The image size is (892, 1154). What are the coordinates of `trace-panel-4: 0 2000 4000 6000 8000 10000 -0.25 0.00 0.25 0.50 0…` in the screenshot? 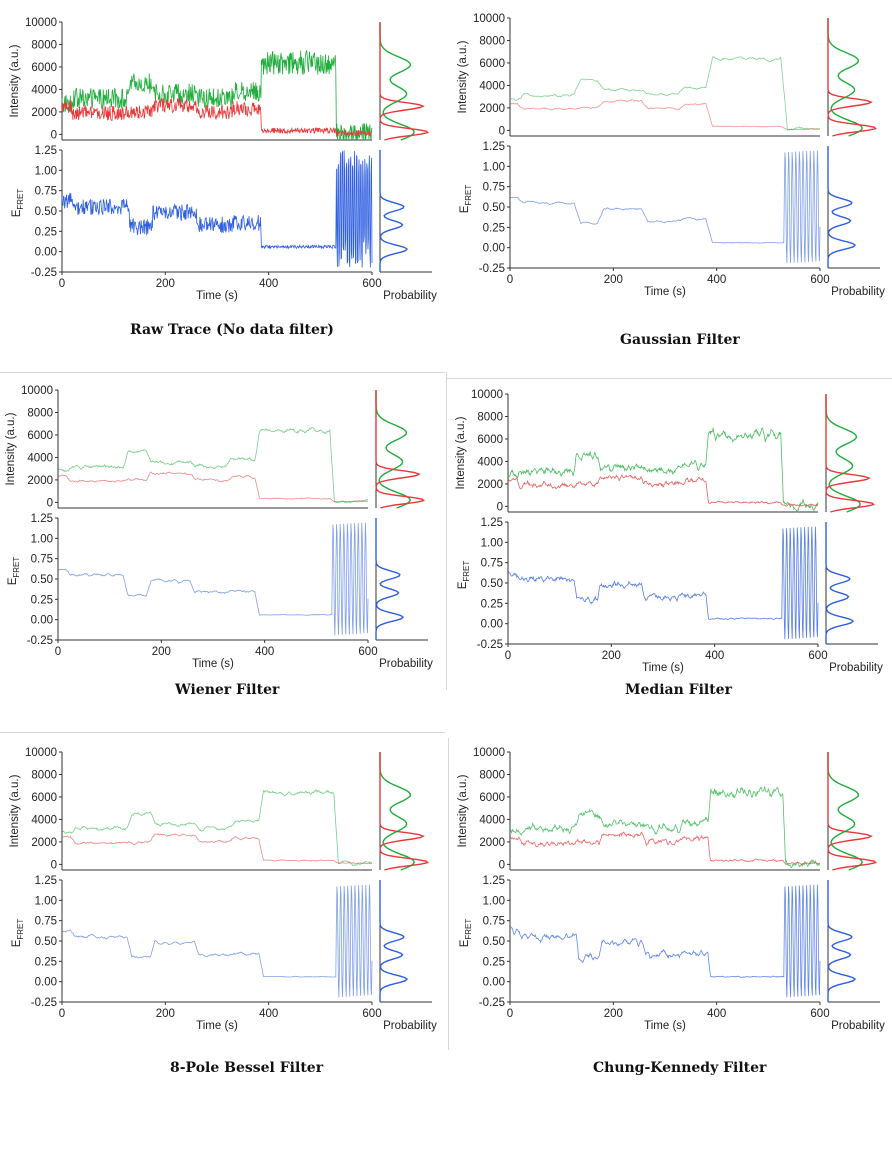 It's located at (670, 534).